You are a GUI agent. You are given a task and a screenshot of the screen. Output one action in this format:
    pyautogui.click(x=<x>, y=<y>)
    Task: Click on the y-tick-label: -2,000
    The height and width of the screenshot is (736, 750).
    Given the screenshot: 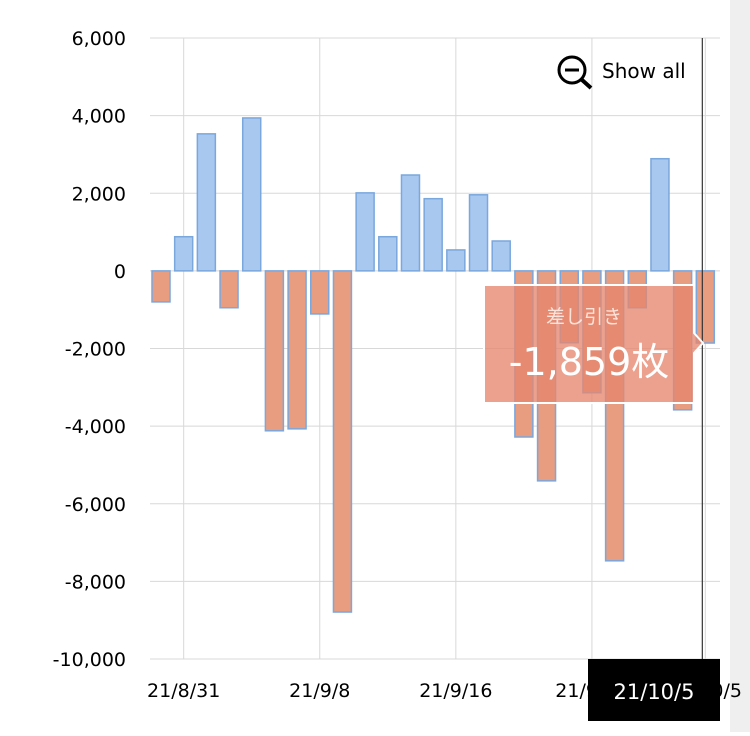 What is the action you would take?
    pyautogui.click(x=95, y=350)
    